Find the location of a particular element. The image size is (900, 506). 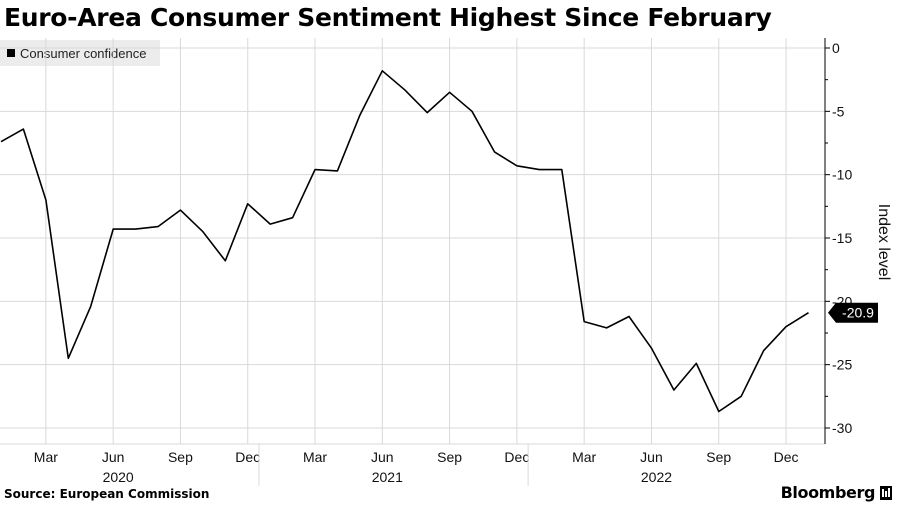

last-value-label: -20.9 is located at coordinates (858, 313).